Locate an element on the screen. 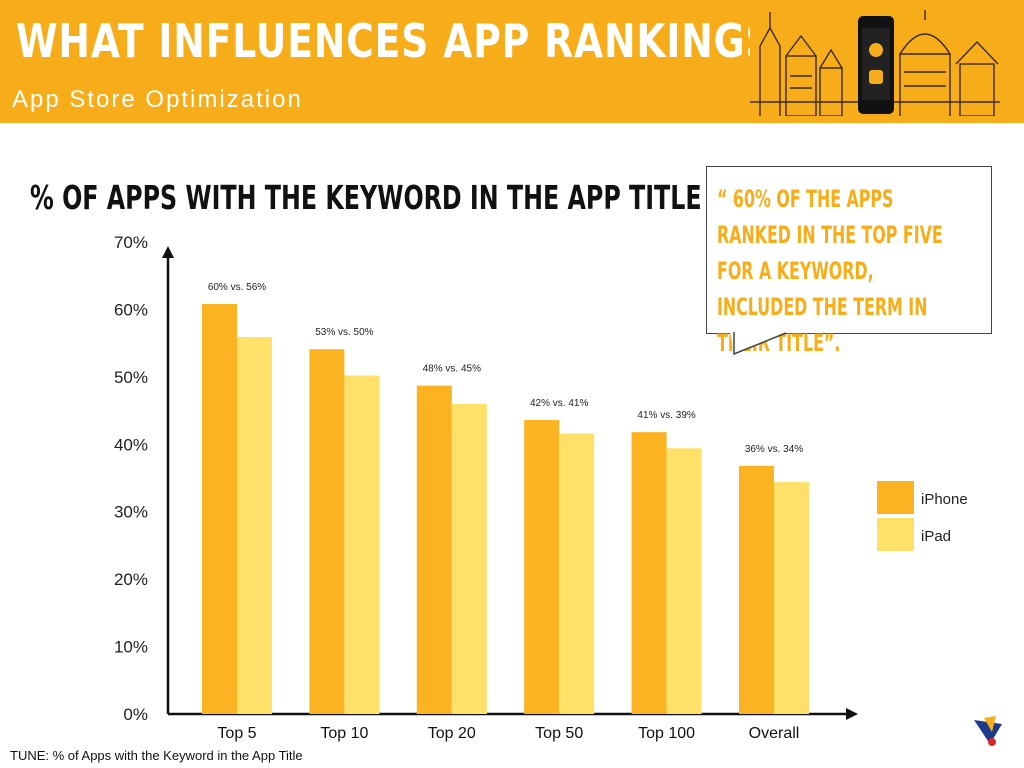 The image size is (1024, 768). city-illustration-icon is located at coordinates (875, 61).